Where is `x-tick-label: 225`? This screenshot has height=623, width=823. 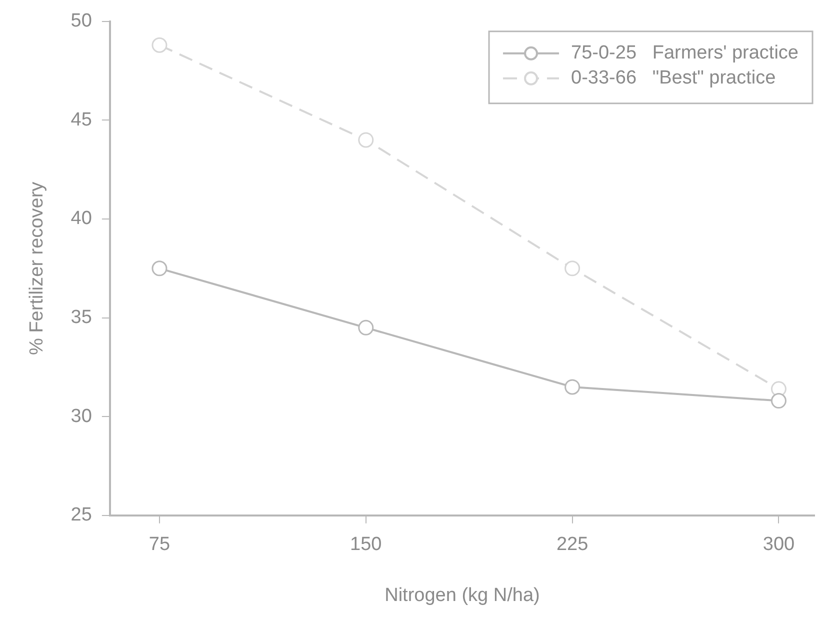
x-tick-label: 225 is located at coordinates (572, 545).